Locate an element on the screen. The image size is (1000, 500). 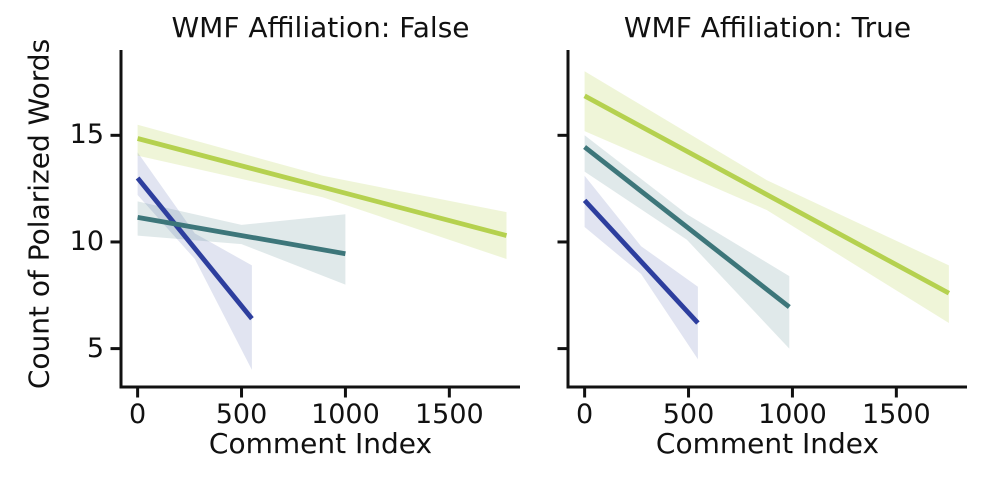
x-axis-label-right: Comment Index is located at coordinates (767, 443).